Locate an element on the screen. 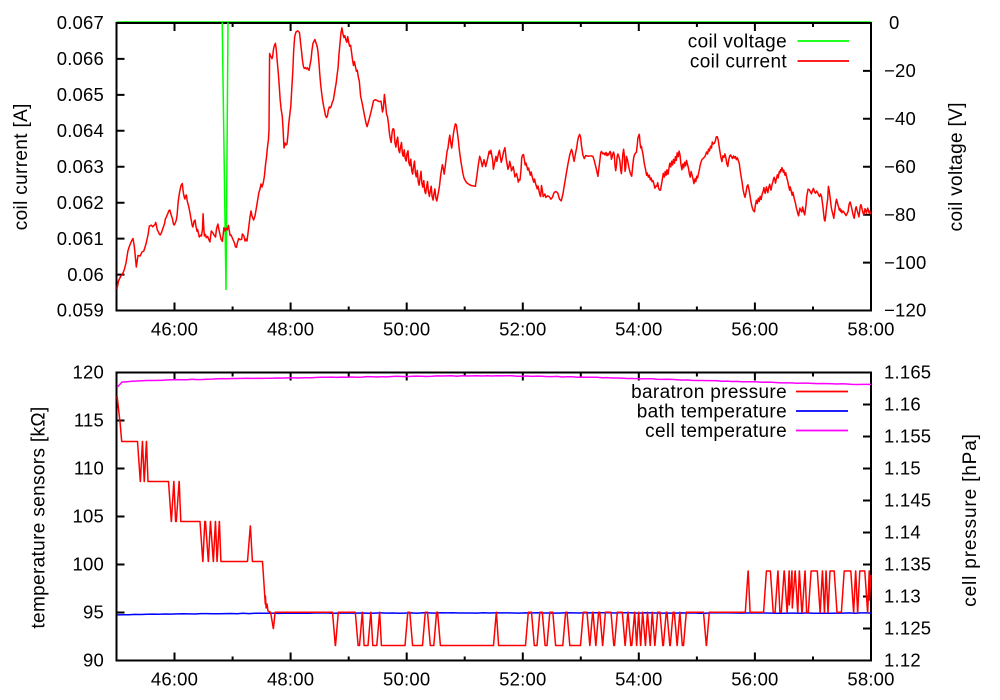 Image resolution: width=1000 pixels, height=700 pixels. svg-text: cell pressure [hPa] is located at coordinates (970, 520).